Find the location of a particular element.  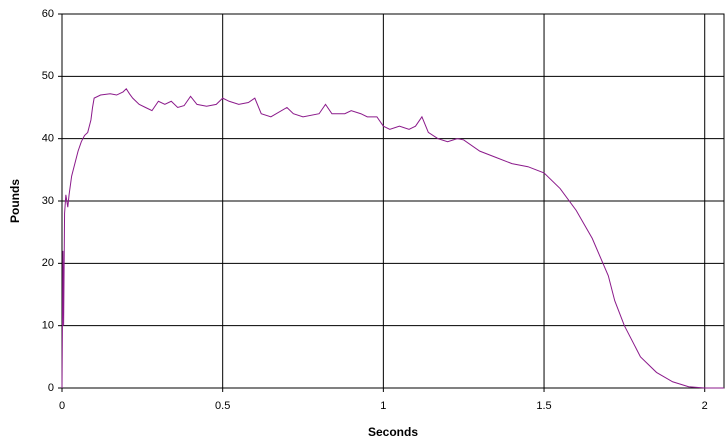

y-tick-label: 20 is located at coordinates (48, 263).